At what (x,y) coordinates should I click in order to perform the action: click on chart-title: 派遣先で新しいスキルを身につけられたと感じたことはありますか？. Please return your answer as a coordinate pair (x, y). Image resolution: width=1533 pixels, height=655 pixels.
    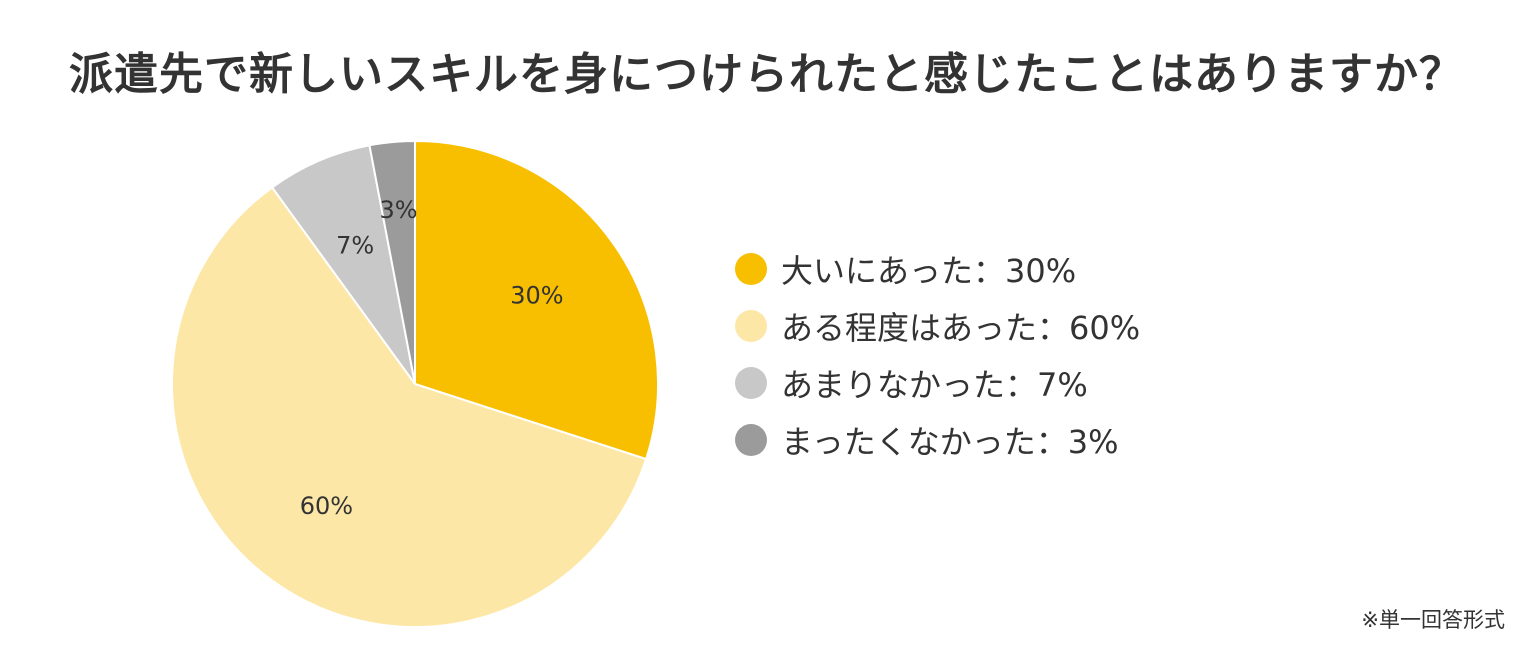
    Looking at the image, I should click on (766, 74).